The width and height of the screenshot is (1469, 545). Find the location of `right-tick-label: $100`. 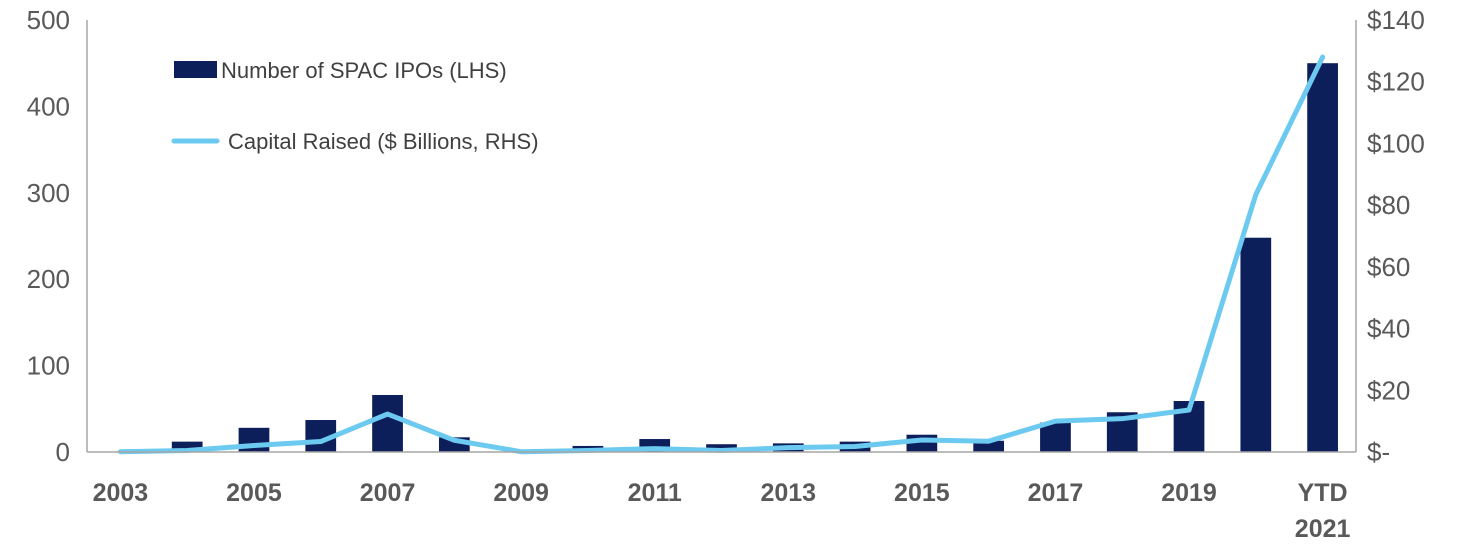

right-tick-label: $100 is located at coordinates (1396, 143).